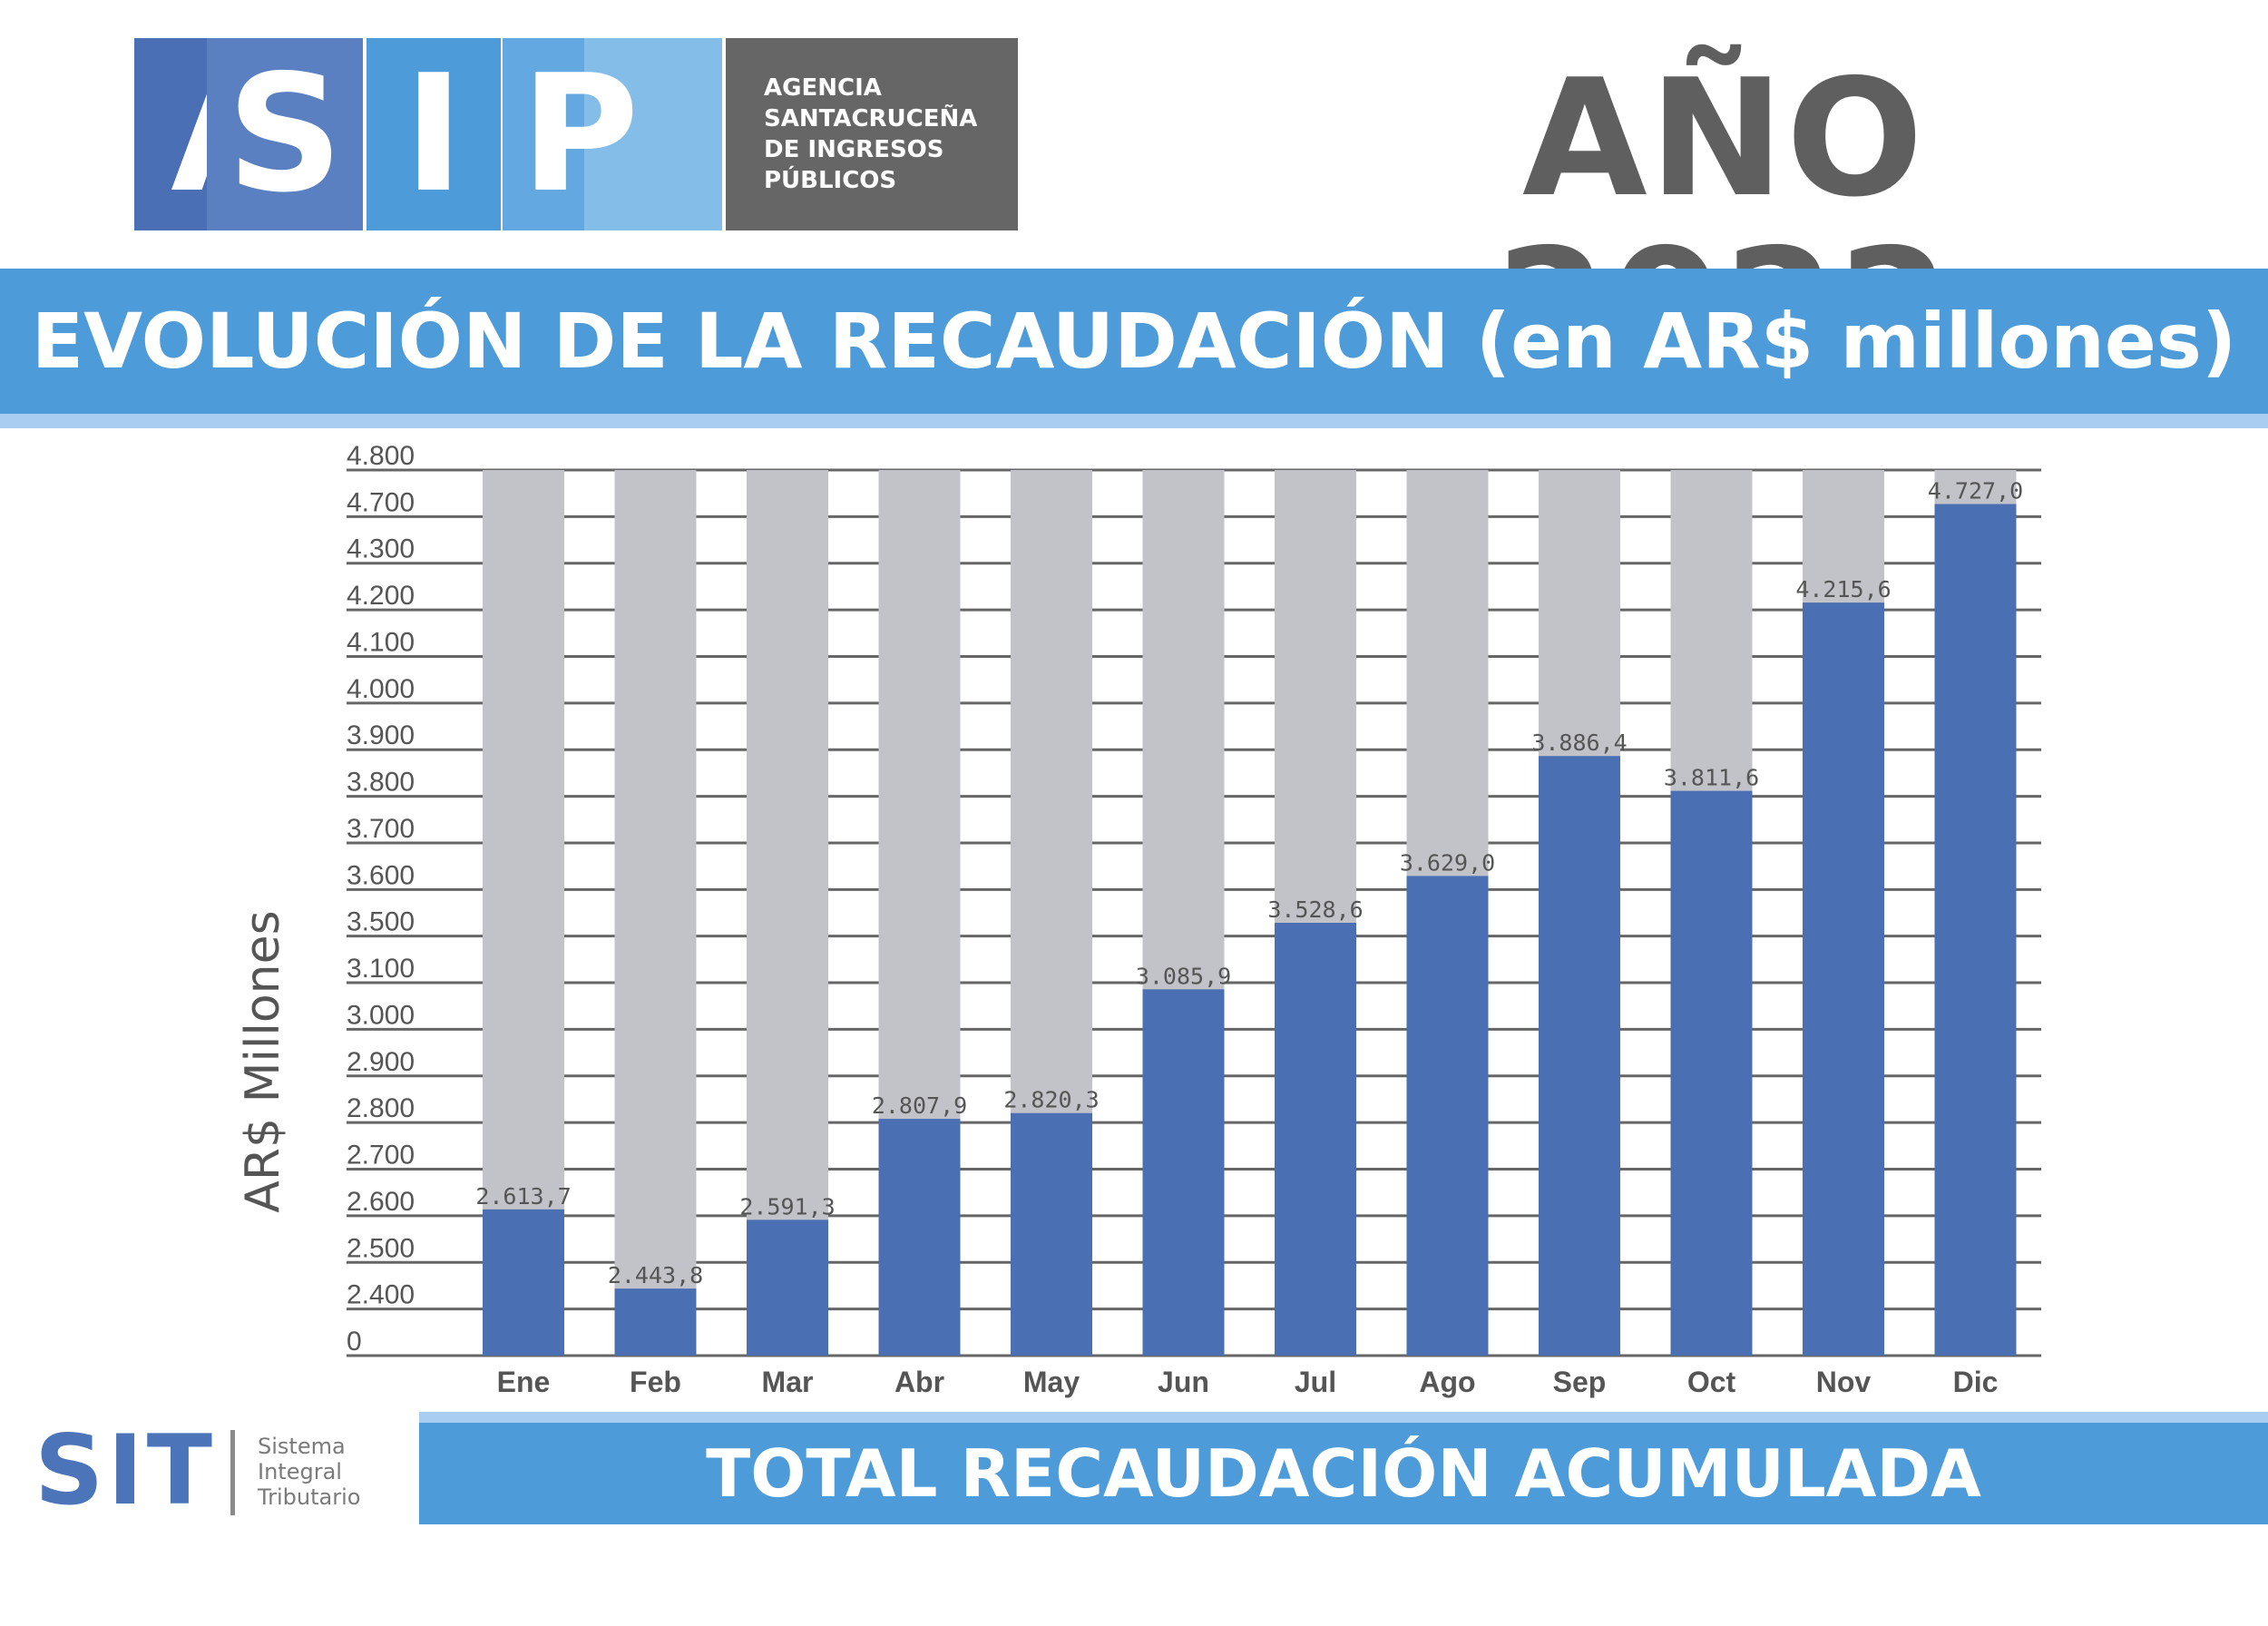  I want to click on y-tick-label: 2.900, so click(381, 1062).